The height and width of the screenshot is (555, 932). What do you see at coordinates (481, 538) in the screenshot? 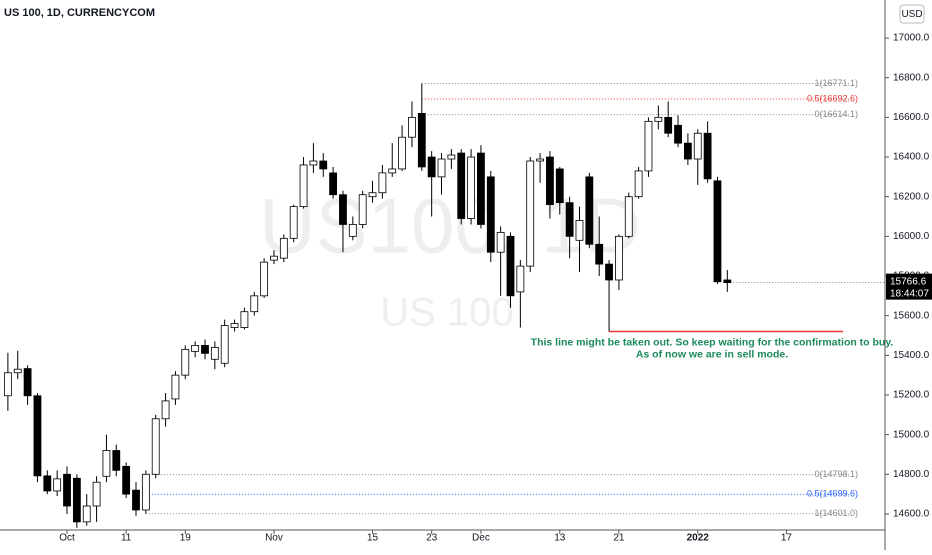
I see `x-tick-label: Dec` at bounding box center [481, 538].